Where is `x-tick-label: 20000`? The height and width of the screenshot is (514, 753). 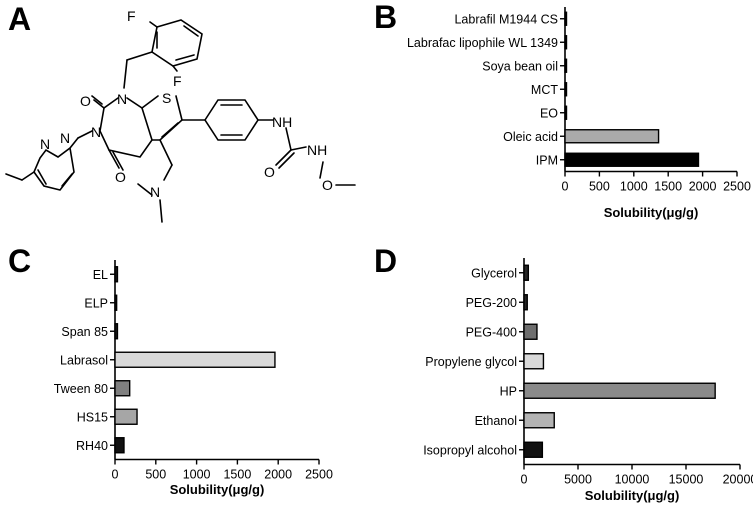
x-tick-label: 20000 is located at coordinates (738, 480).